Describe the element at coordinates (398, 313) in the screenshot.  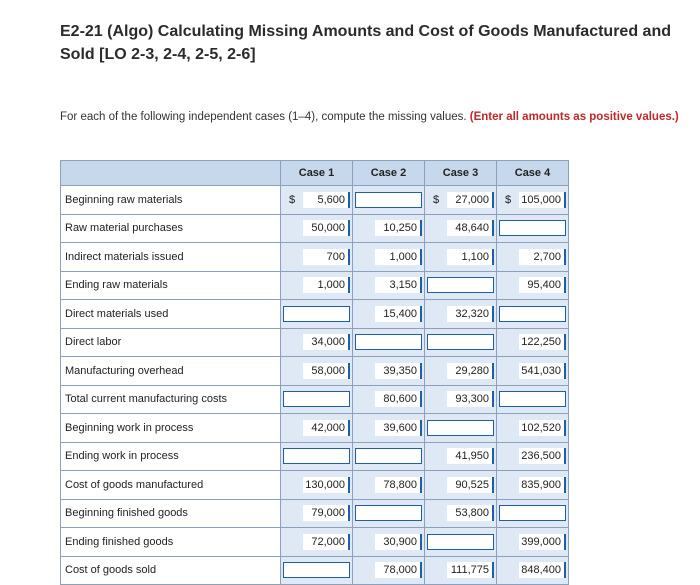
I see `cell-value: 15,400` at that location.